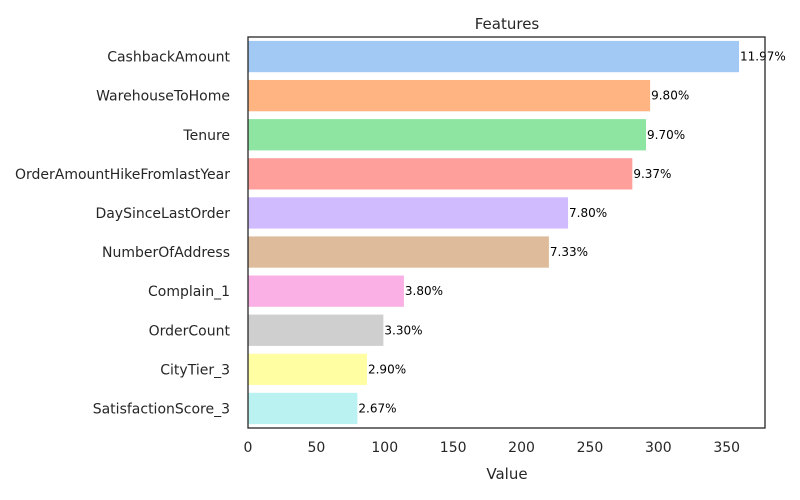 Image resolution: width=800 pixels, height=500 pixels. What do you see at coordinates (424, 291) in the screenshot?
I see `data-label: 3.80%` at bounding box center [424, 291].